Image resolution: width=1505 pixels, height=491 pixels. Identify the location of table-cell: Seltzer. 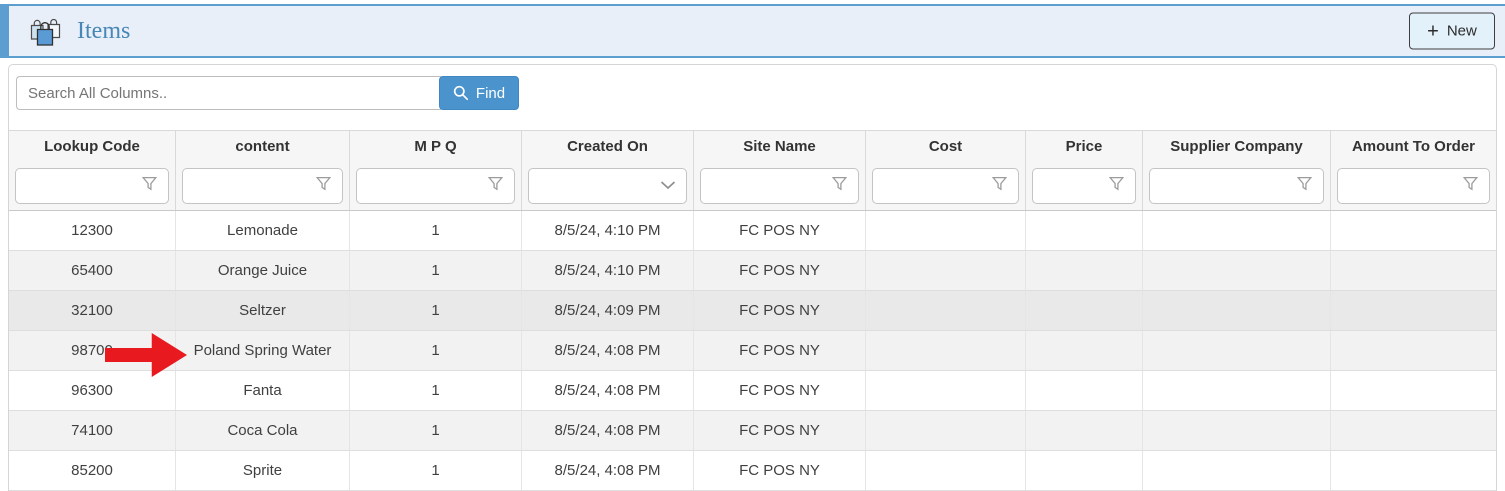
(263, 310).